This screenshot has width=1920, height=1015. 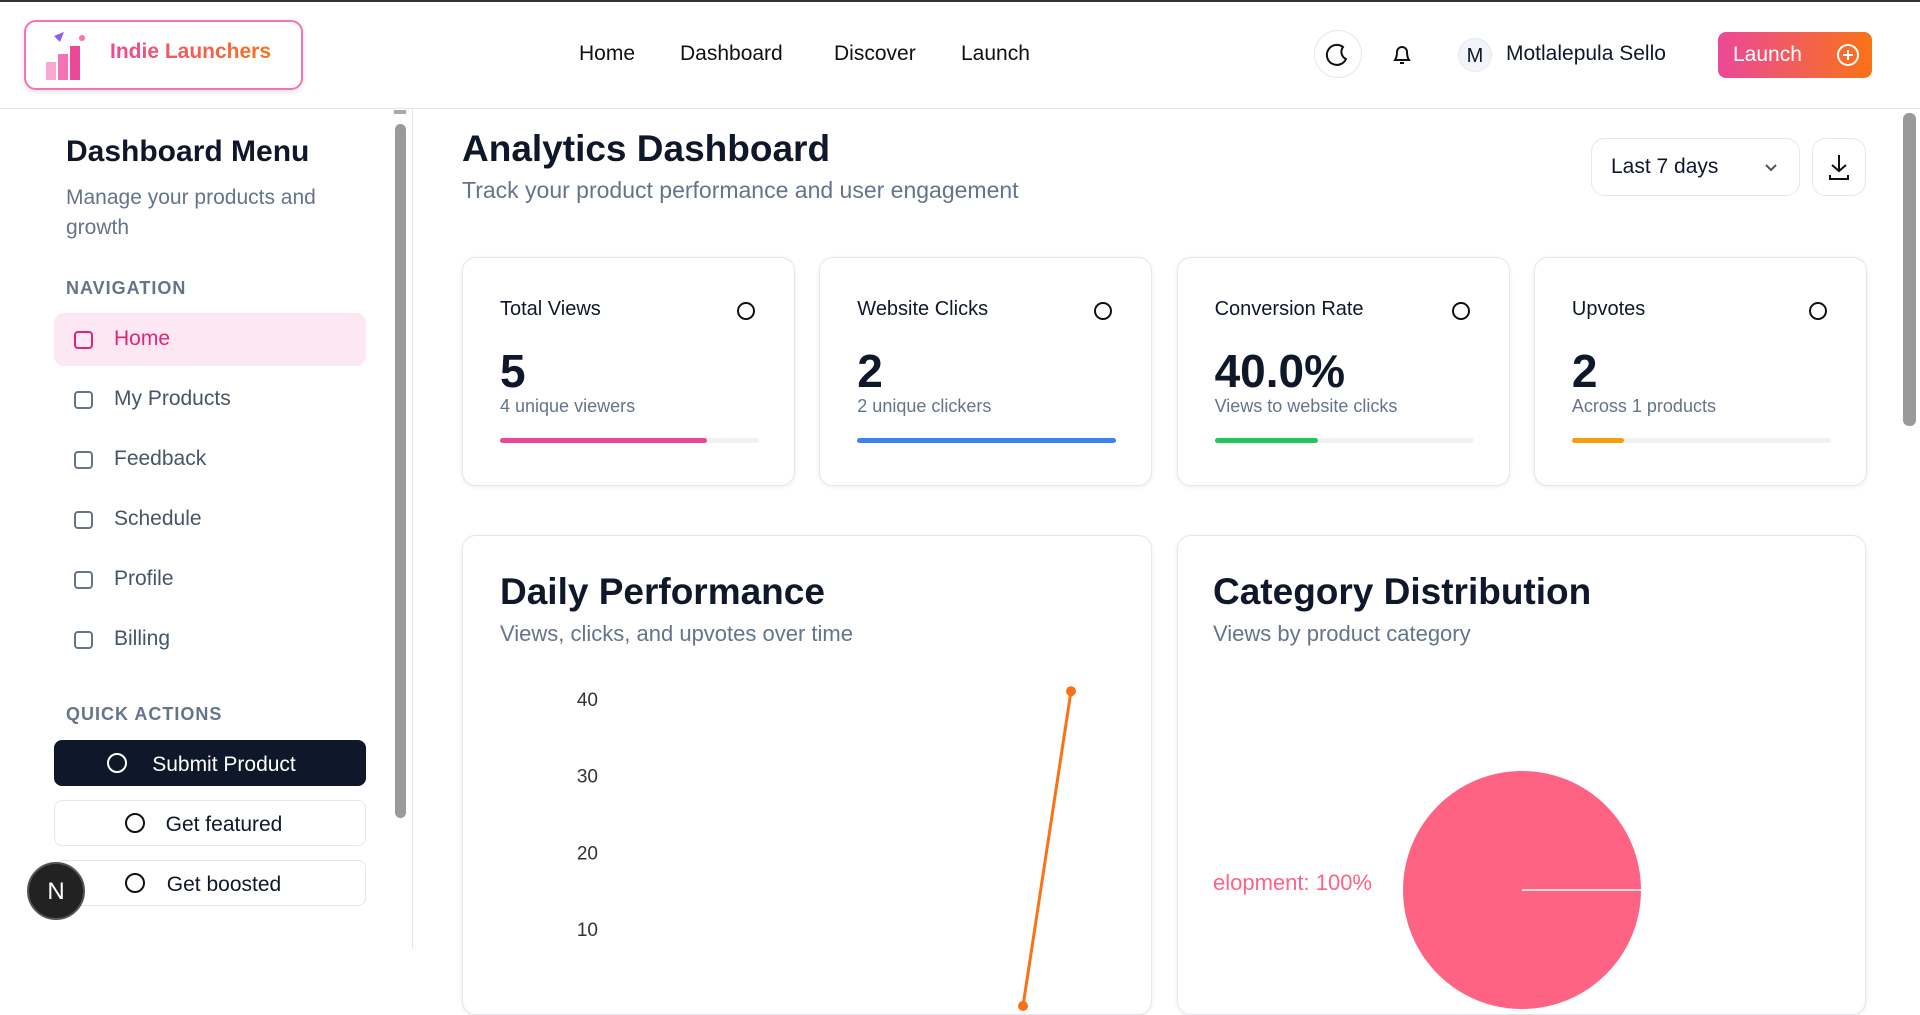 What do you see at coordinates (144, 578) in the screenshot?
I see `nav-item: Profile` at bounding box center [144, 578].